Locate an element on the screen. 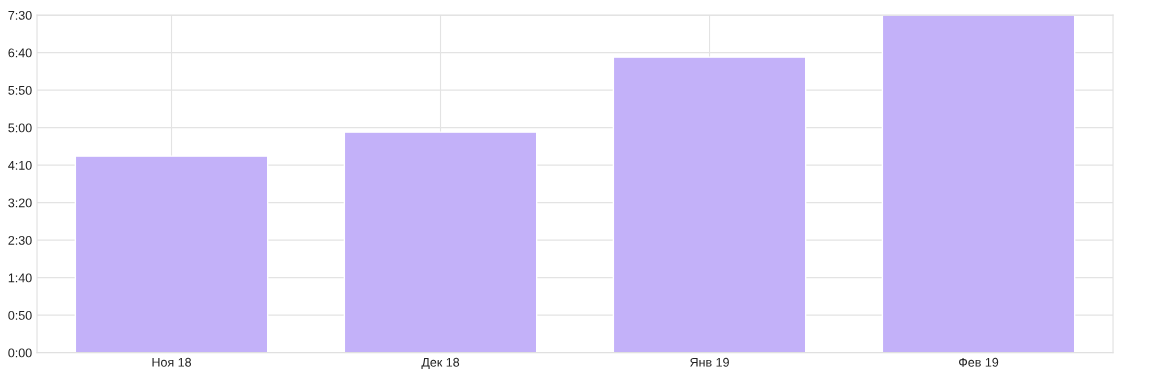  y-tick-label: 5:50 is located at coordinates (20, 90).